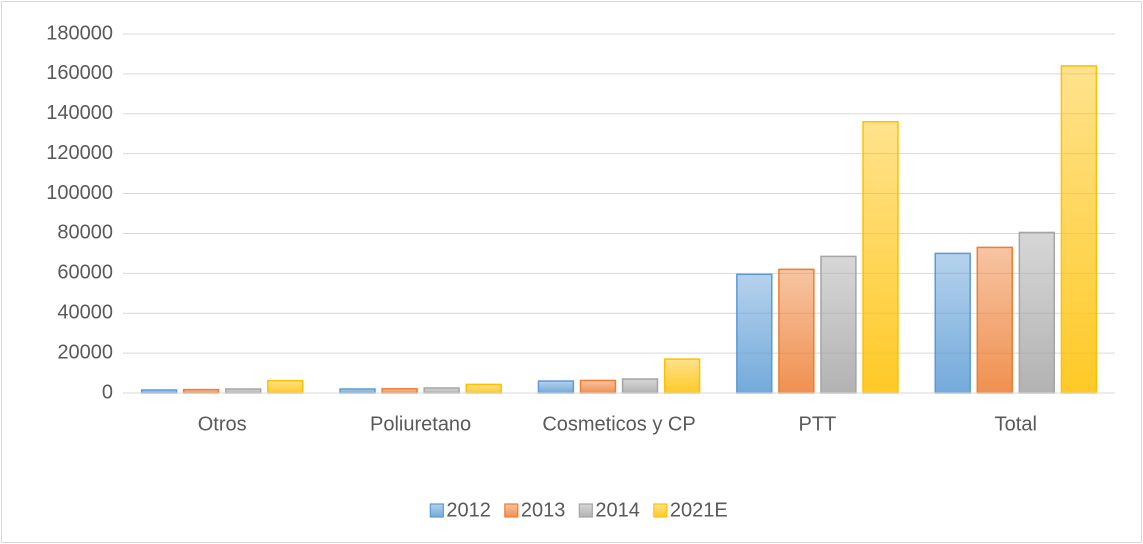 The width and height of the screenshot is (1143, 544). I want to click on y-tick-label: 40000, so click(85, 313).